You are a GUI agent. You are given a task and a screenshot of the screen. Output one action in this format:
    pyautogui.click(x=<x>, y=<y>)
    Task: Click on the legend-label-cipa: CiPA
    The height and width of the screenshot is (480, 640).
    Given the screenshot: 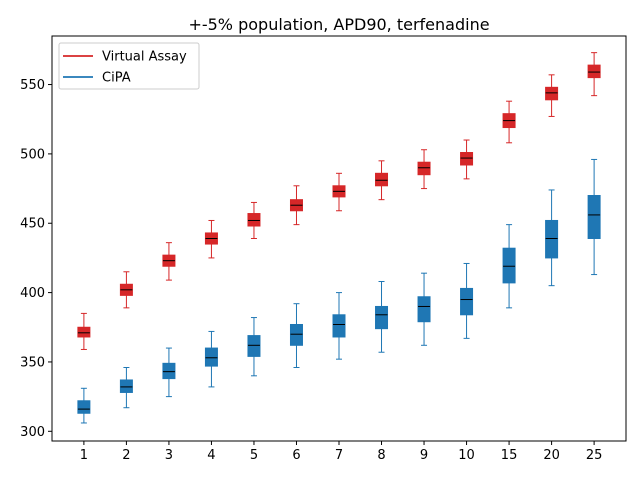 What is the action you would take?
    pyautogui.click(x=116, y=78)
    